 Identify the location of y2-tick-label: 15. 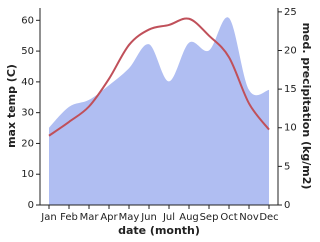
(290, 89).